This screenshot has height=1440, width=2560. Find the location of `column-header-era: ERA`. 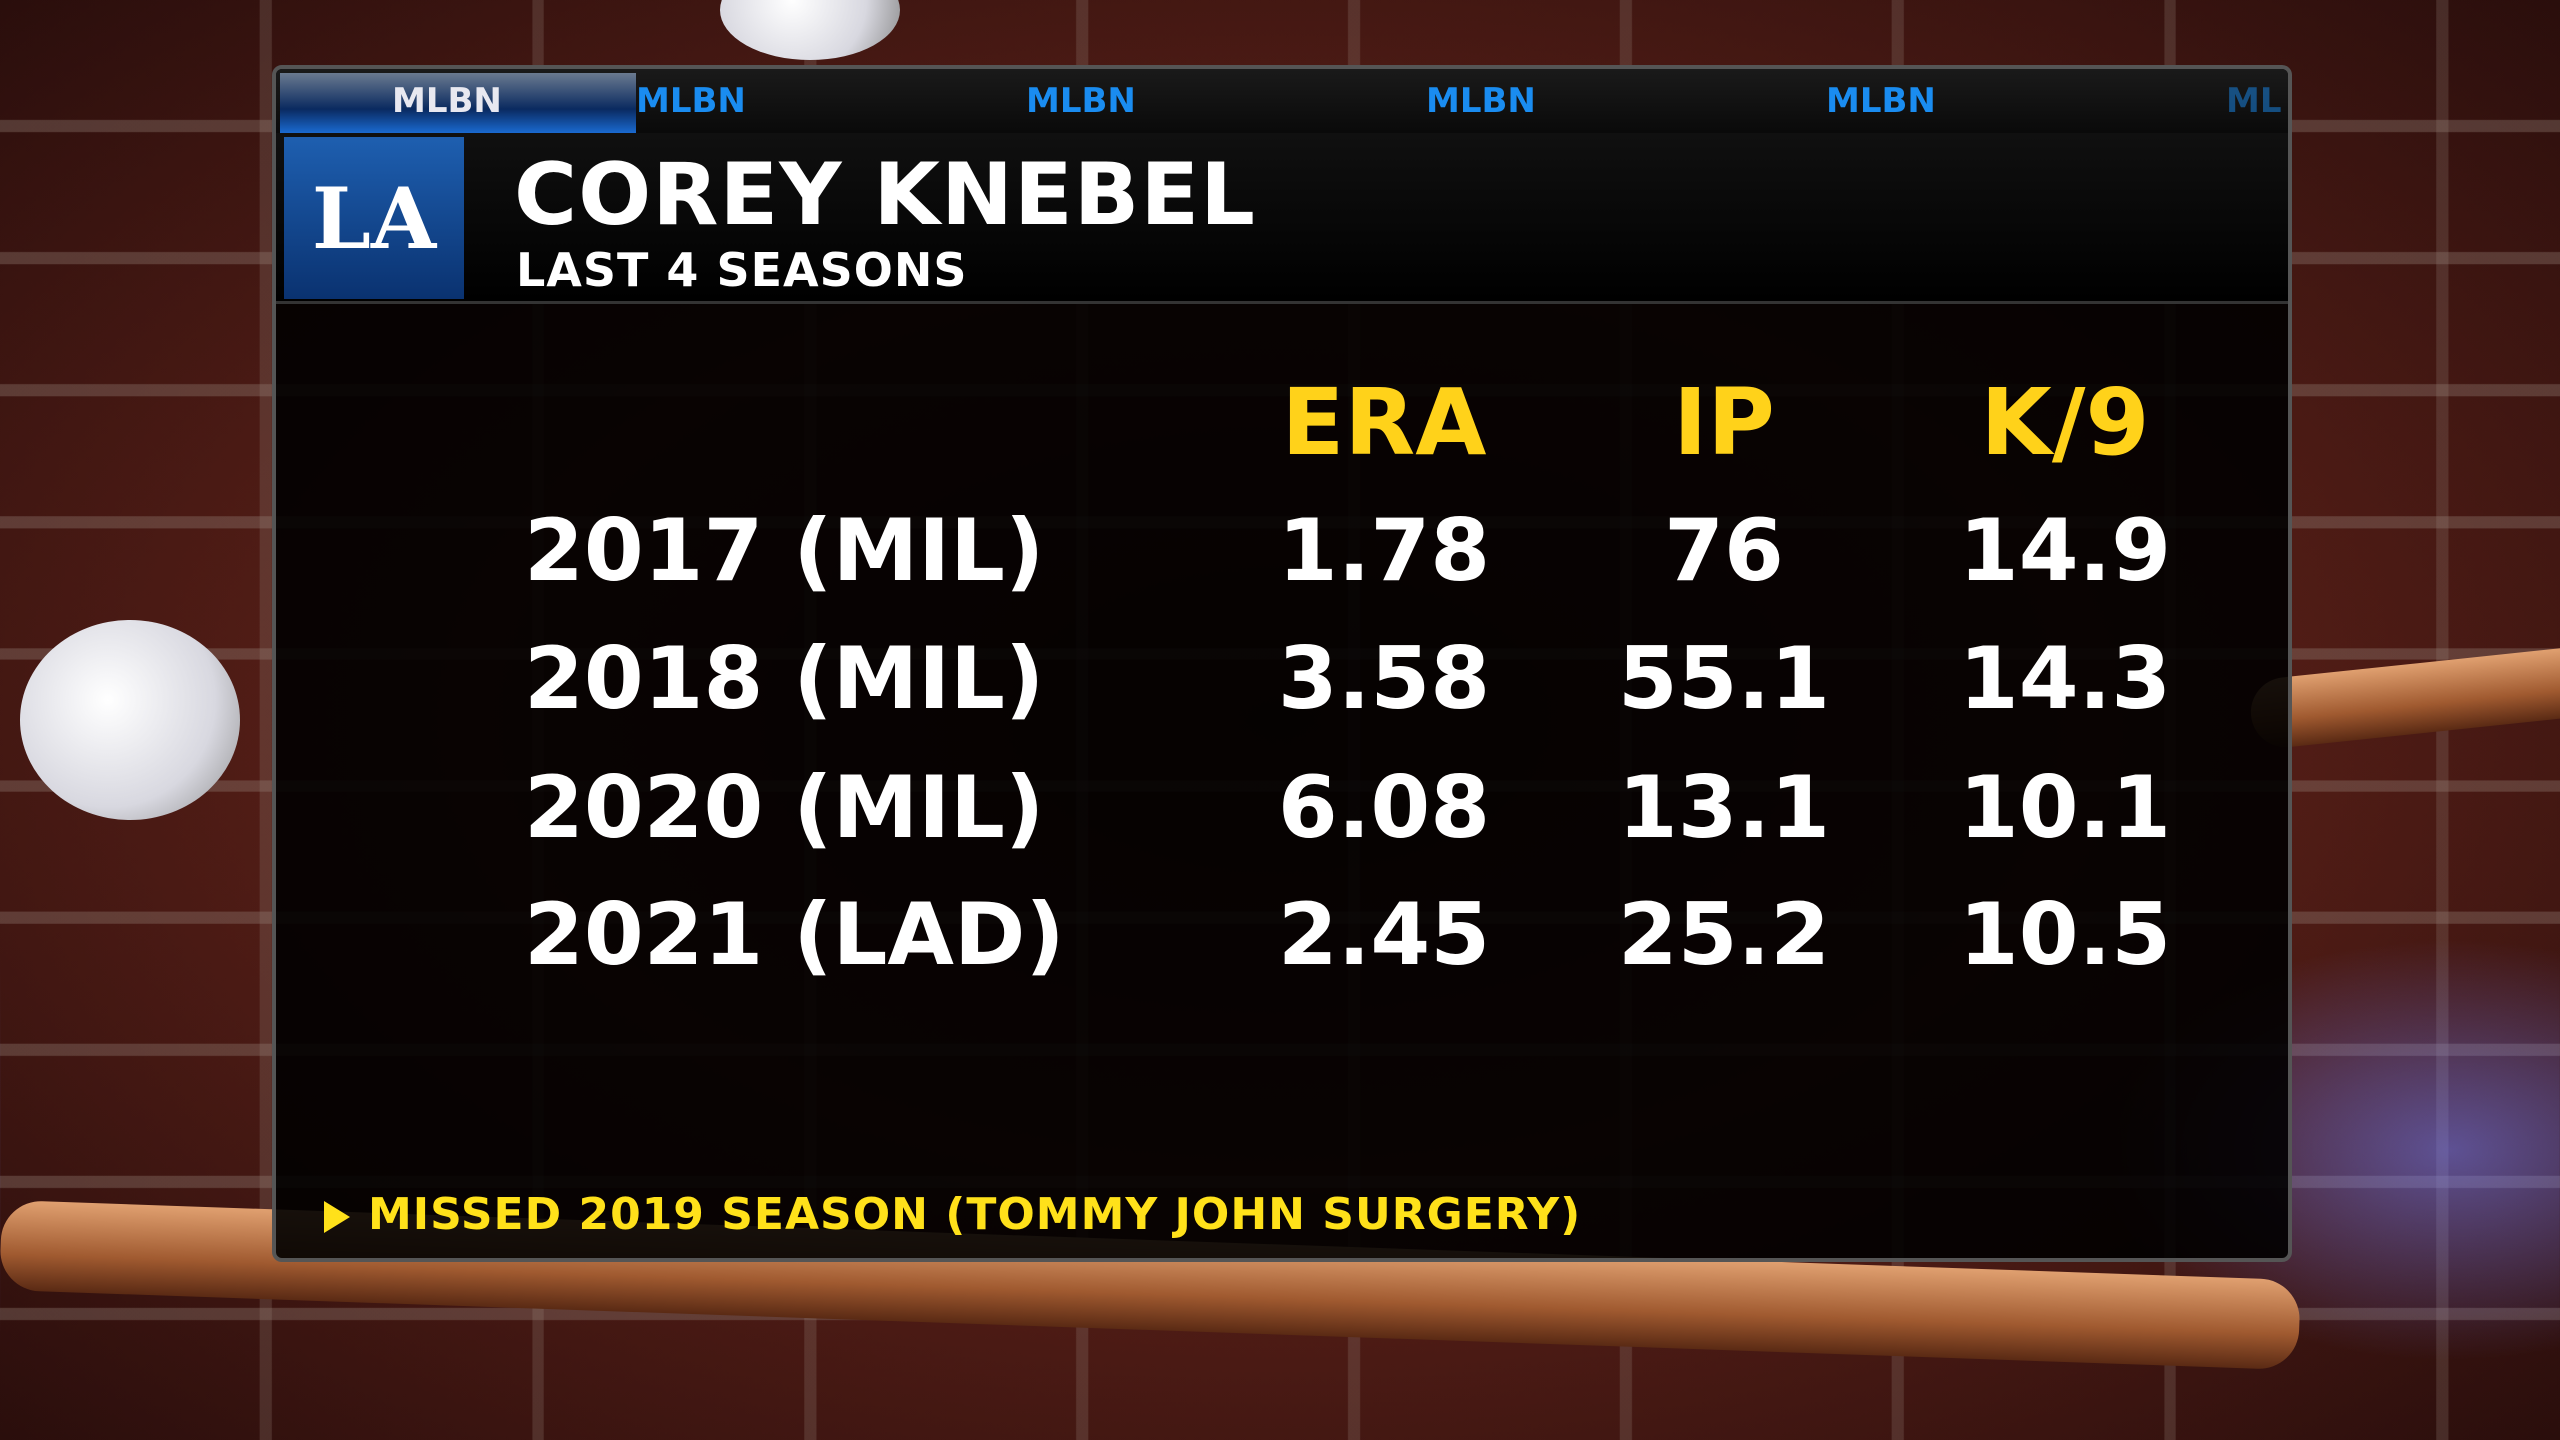

column-header-era: ERA is located at coordinates (1384, 422).